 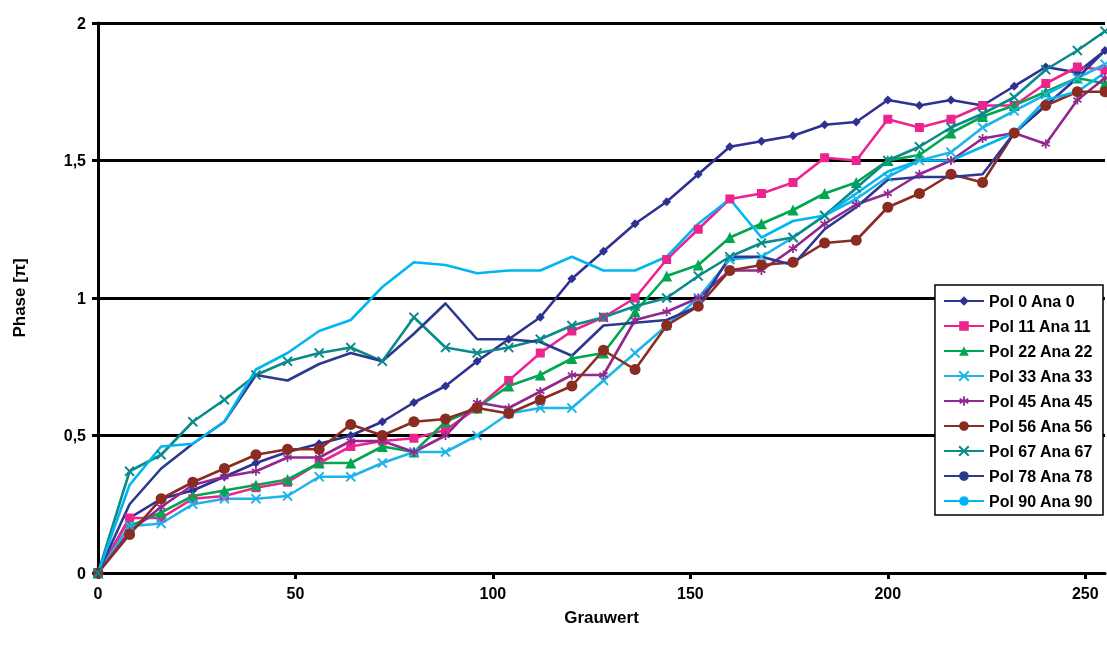 I want to click on legend-label: Pol 67 Ana 67, so click(x=1040, y=451).